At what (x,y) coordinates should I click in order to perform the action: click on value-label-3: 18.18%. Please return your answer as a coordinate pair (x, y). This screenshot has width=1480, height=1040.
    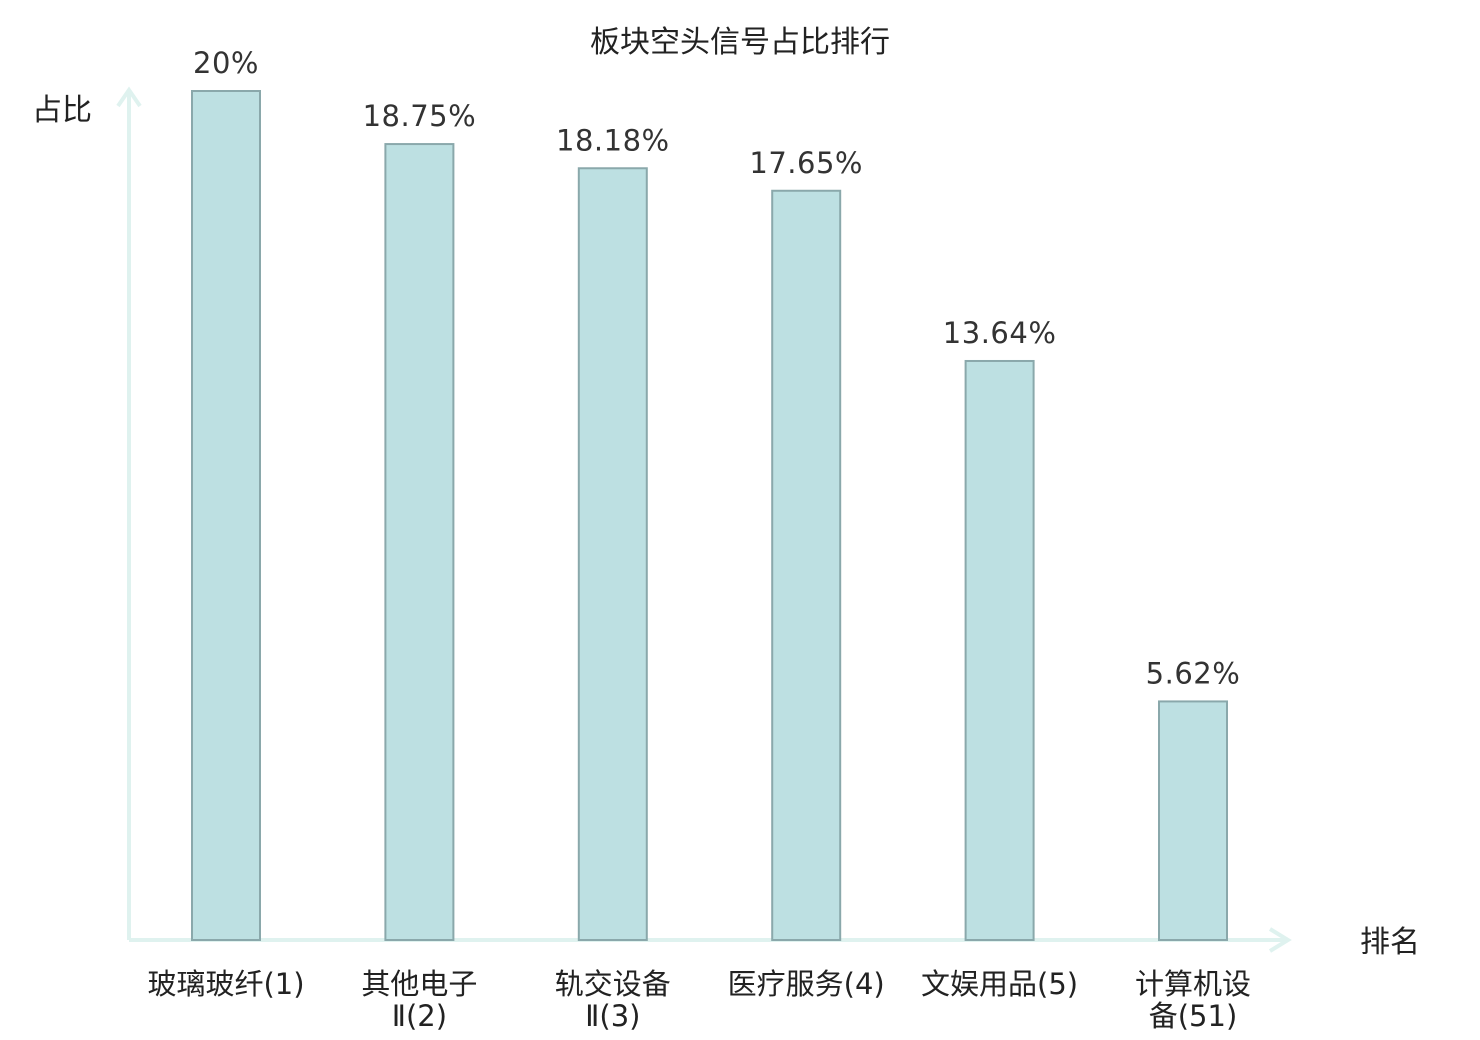
    Looking at the image, I should click on (613, 140).